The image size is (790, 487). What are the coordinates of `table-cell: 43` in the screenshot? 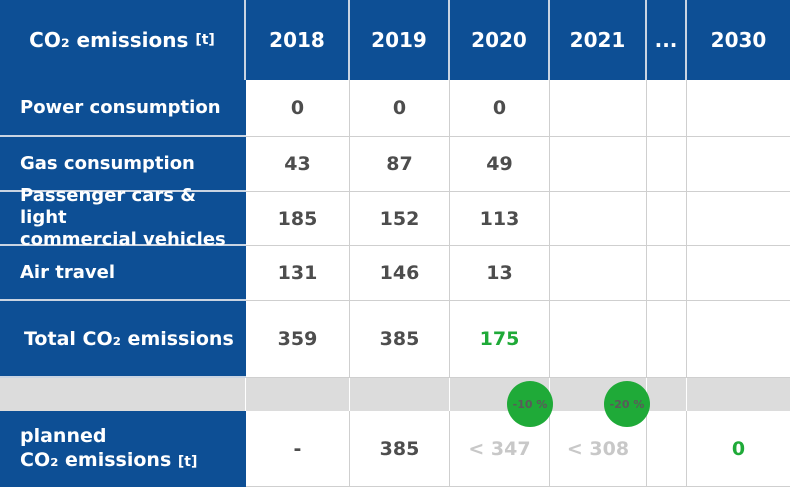 It's located at (298, 164).